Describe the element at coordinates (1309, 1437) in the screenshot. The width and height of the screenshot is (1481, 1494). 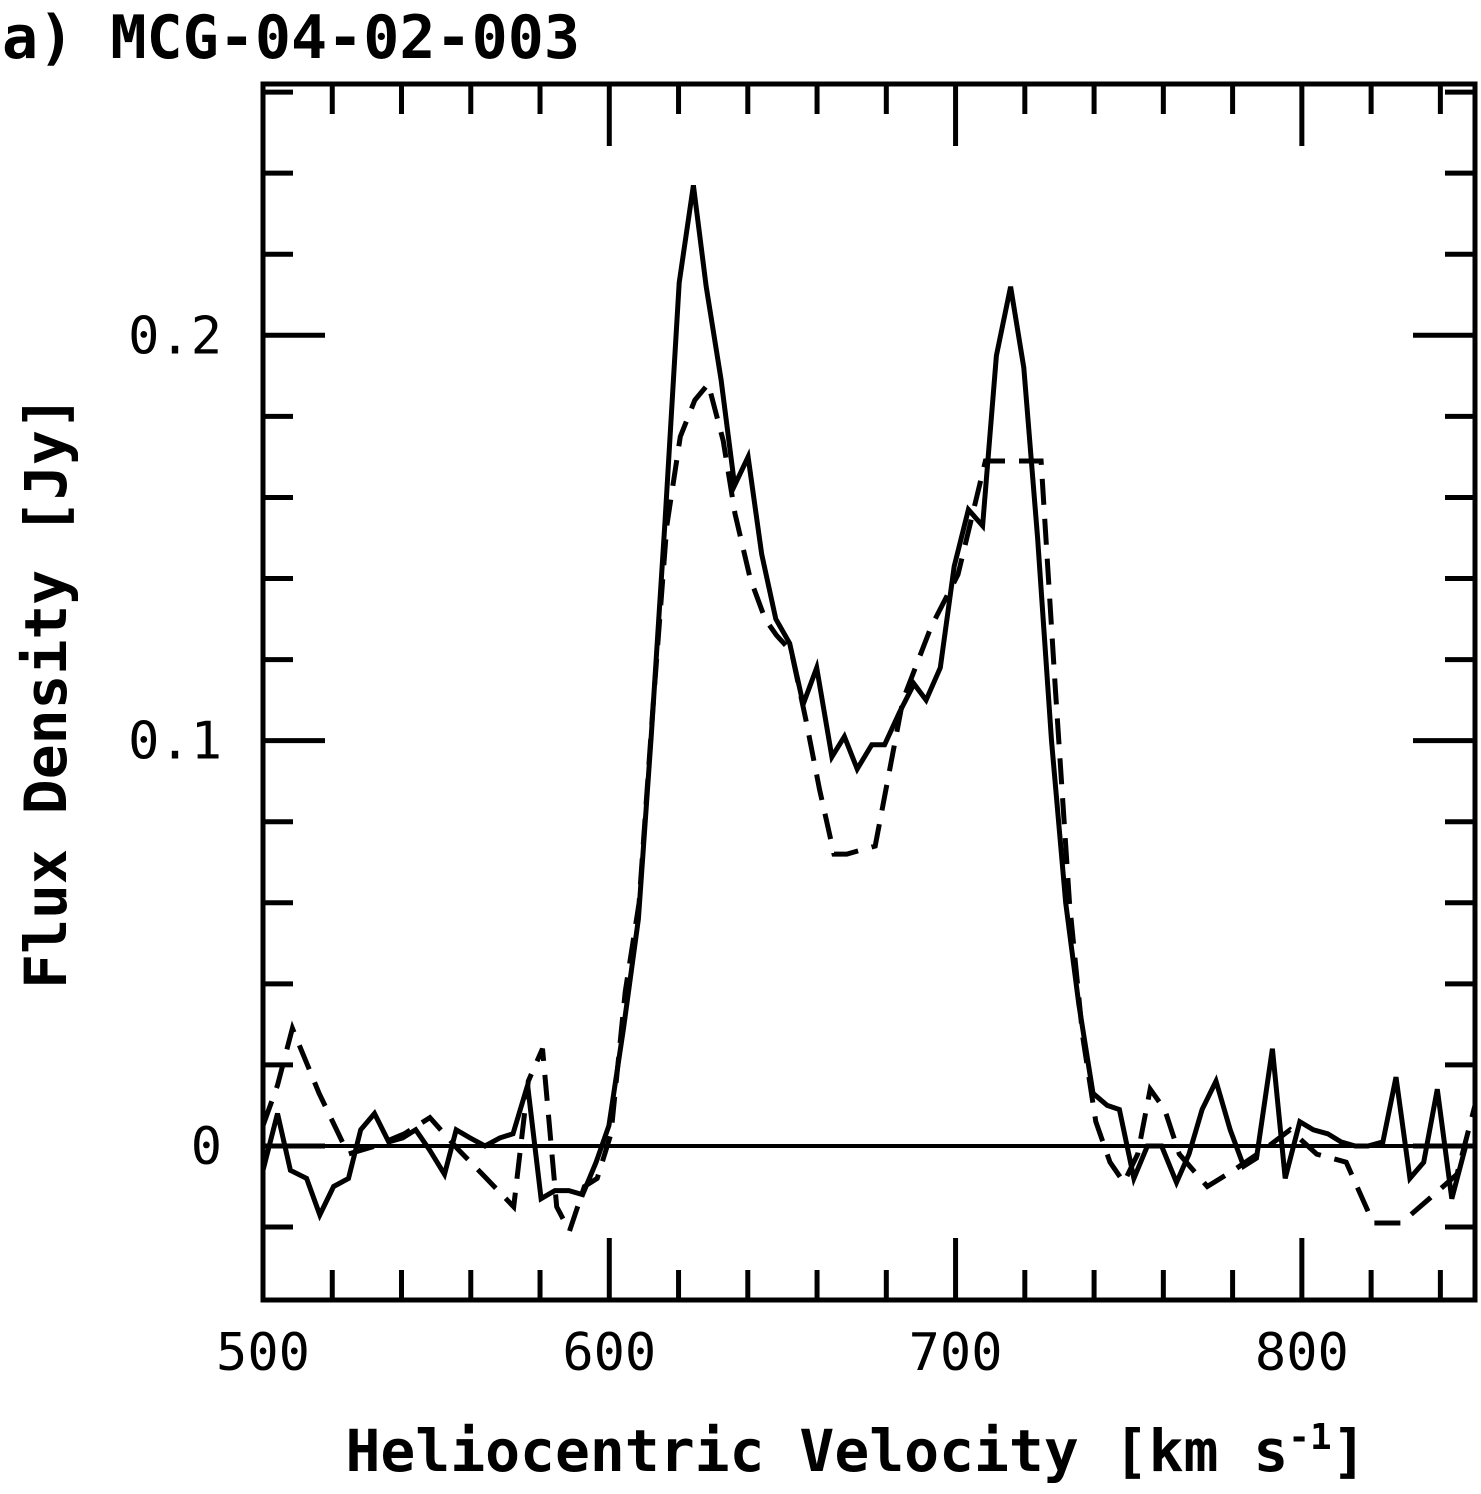
I see `x-axis-label-superscript: -1` at that location.